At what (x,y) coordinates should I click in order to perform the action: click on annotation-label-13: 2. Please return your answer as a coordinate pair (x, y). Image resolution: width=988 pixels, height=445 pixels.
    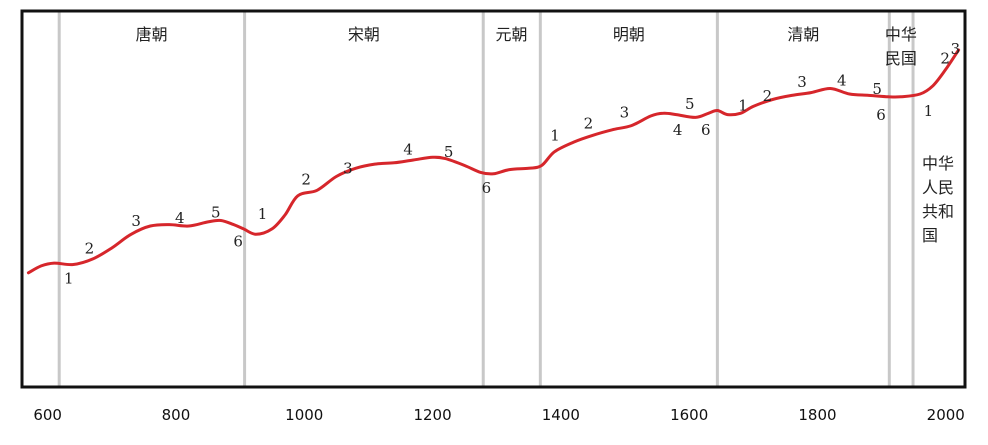
    Looking at the image, I should click on (589, 123).